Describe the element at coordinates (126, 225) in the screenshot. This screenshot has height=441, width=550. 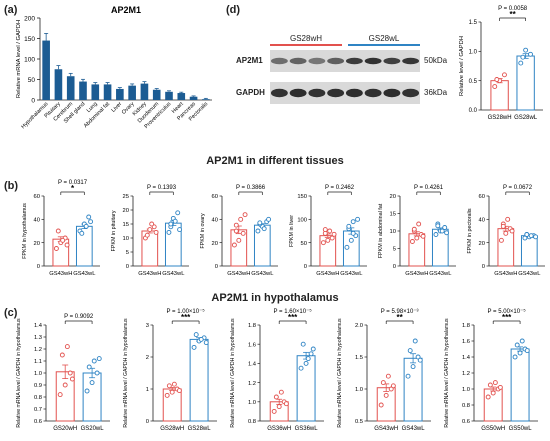
I see `chart-b2-y-tick-label: 15` at that location.